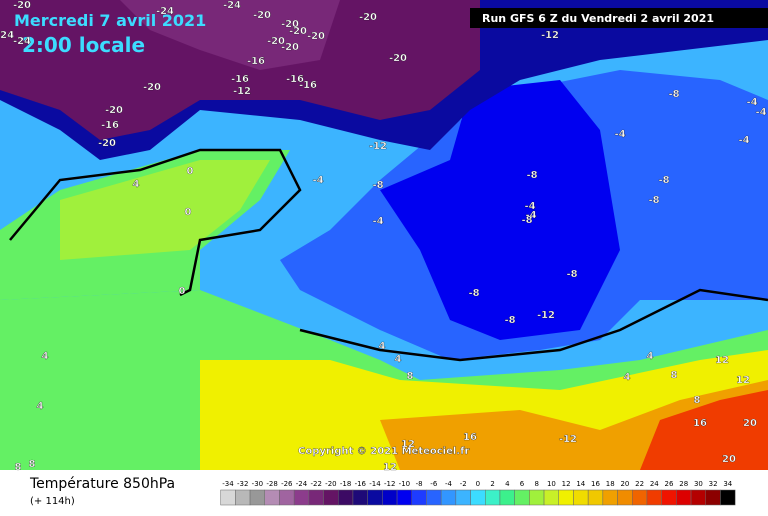  Describe the element at coordinates (287, 484) in the screenshot. I see `scale-tick-label: -26` at that location.